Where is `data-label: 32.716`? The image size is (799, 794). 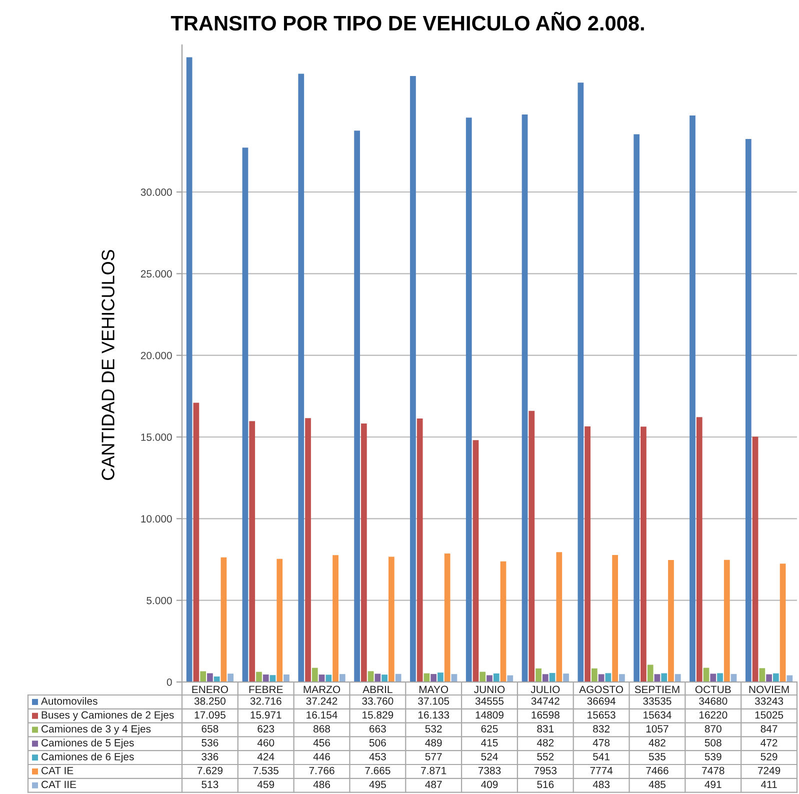 data-label: 32.716 is located at coordinates (266, 701).